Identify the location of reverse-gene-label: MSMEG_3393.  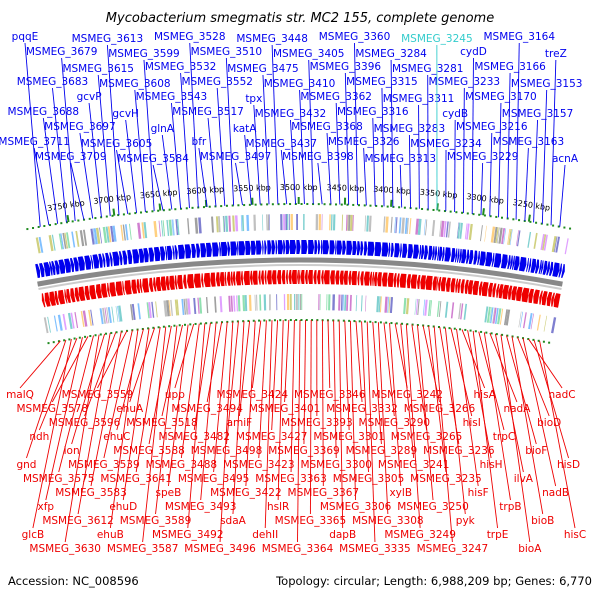
(317, 423).